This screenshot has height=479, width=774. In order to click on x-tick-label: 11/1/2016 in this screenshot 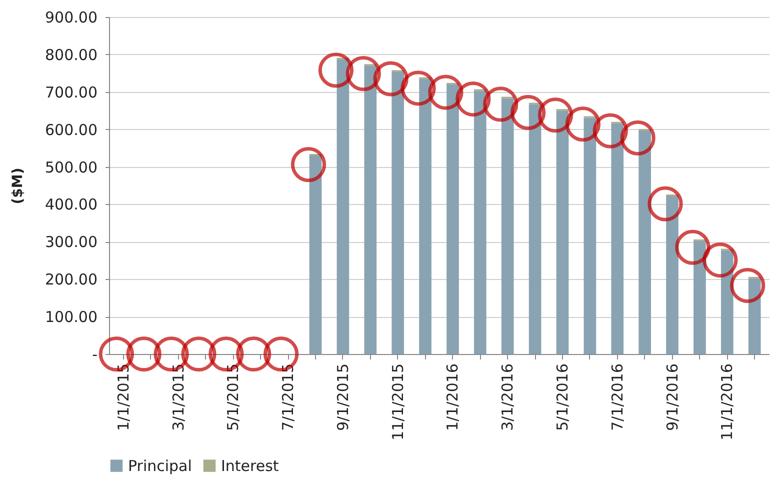, I will do `click(727, 402)`.